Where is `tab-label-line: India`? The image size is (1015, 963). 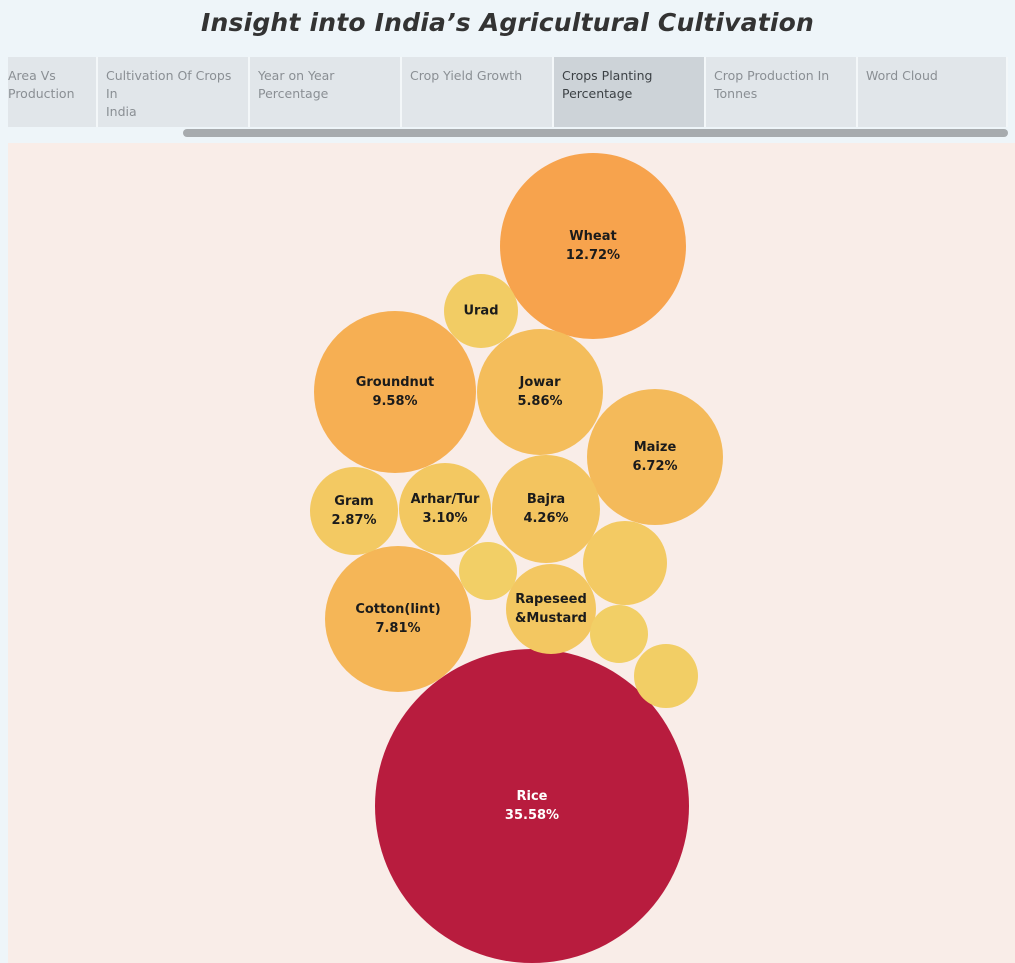 tab-label-line: India is located at coordinates (121, 111).